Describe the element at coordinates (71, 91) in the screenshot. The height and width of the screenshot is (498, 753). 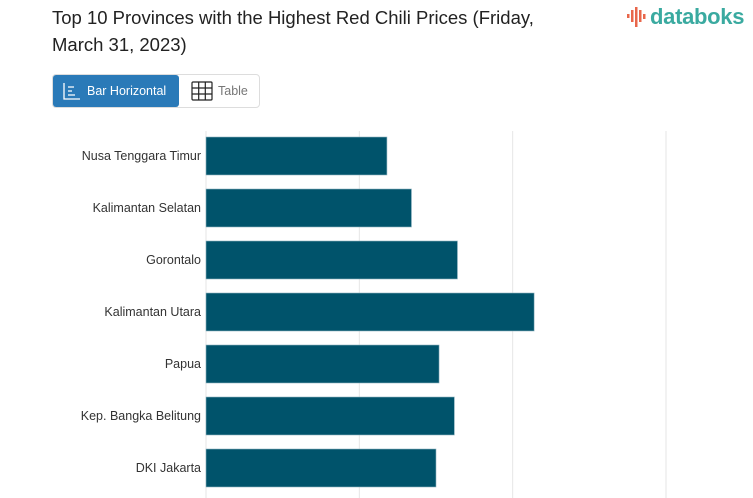
I see `bar-chart-icon` at that location.